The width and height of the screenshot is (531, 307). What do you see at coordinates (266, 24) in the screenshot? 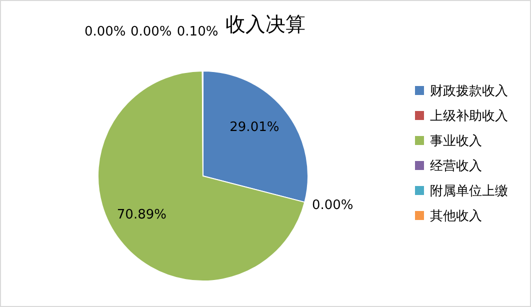
I see `chart-title: 收入决算` at bounding box center [266, 24].